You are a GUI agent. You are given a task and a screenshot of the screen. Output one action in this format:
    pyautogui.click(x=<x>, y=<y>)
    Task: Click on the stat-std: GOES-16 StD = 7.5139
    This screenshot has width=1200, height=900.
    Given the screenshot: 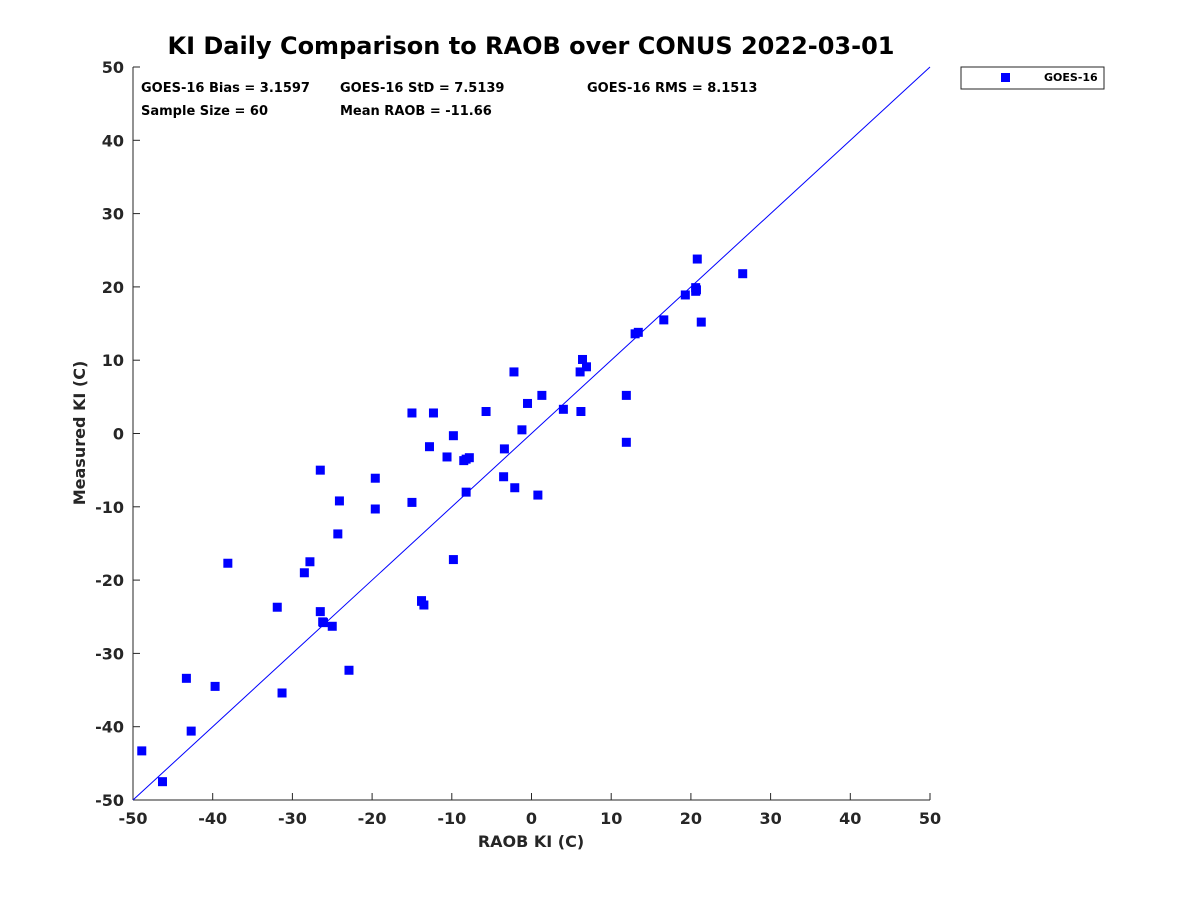 What is the action you would take?
    pyautogui.click(x=422, y=88)
    